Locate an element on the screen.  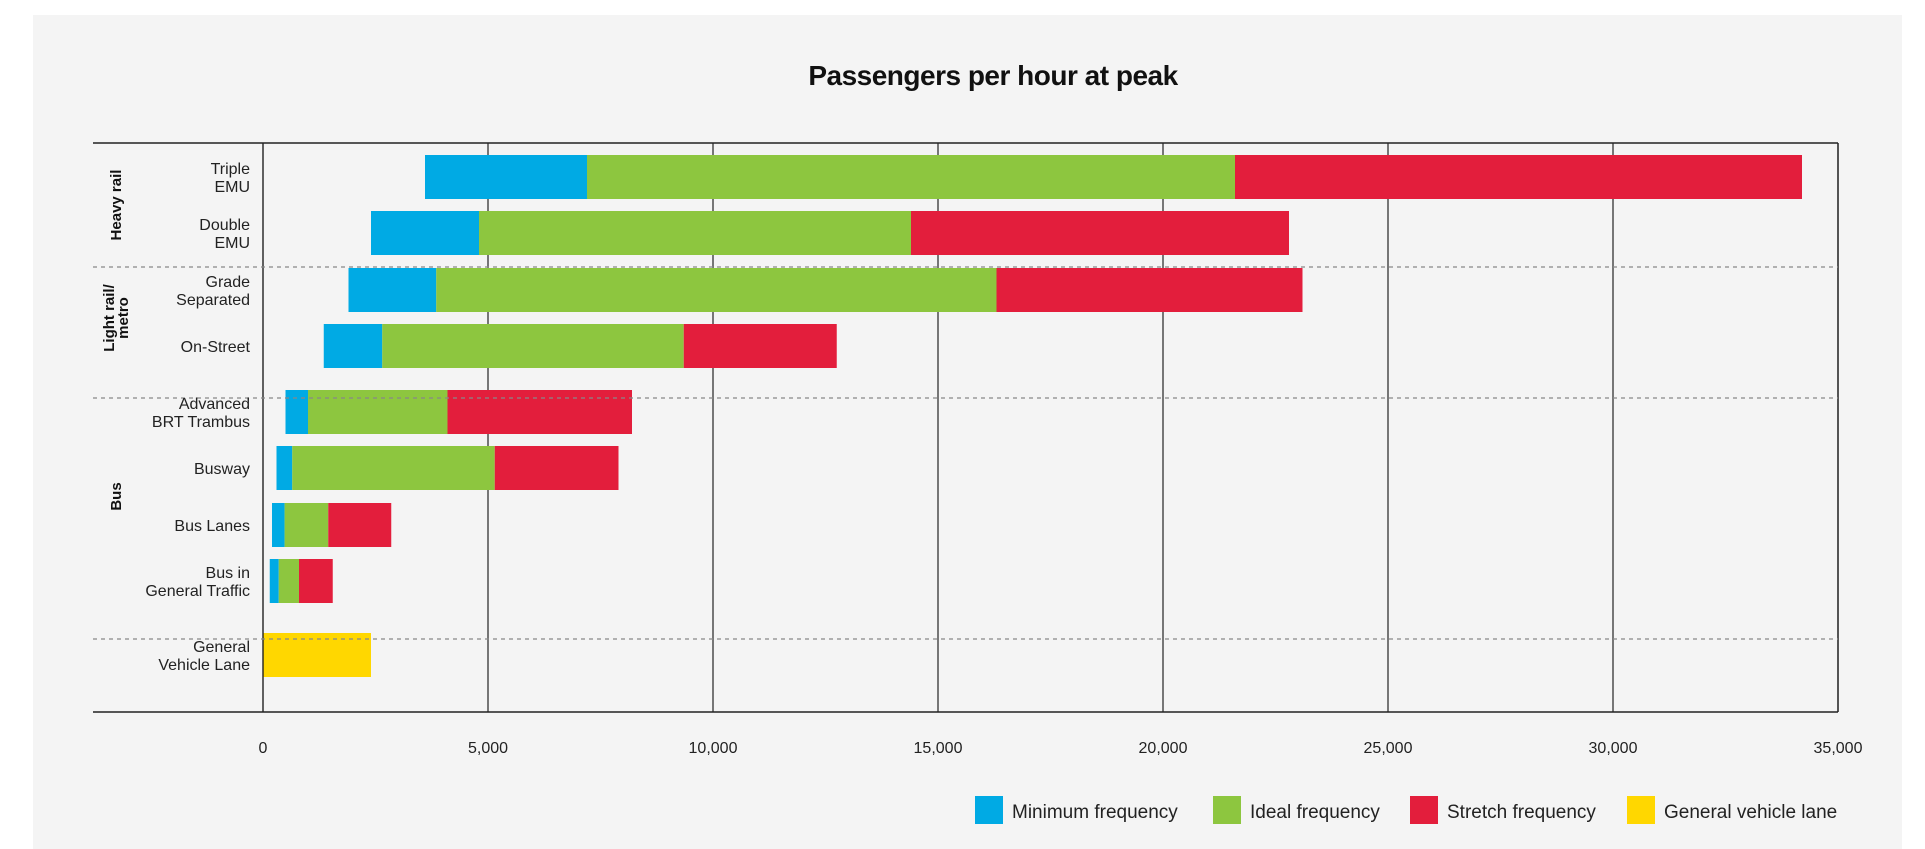
bar-grade-separated-ideal is located at coordinates (716, 290).